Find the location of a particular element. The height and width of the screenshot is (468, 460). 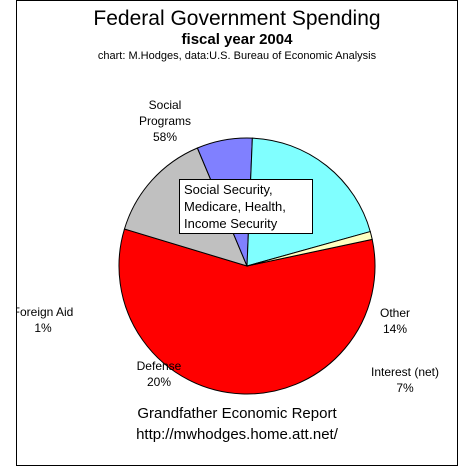

slice-label-line: Foreign Aid is located at coordinates (45, 312).